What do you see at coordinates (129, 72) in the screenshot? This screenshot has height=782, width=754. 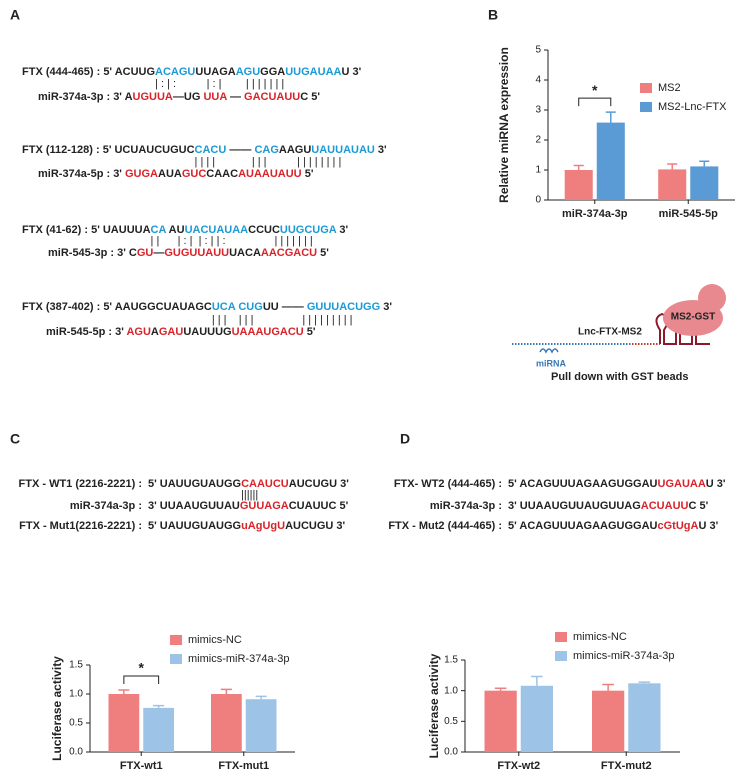 I see `sequence-segment: 5' ACUUG` at bounding box center [129, 72].